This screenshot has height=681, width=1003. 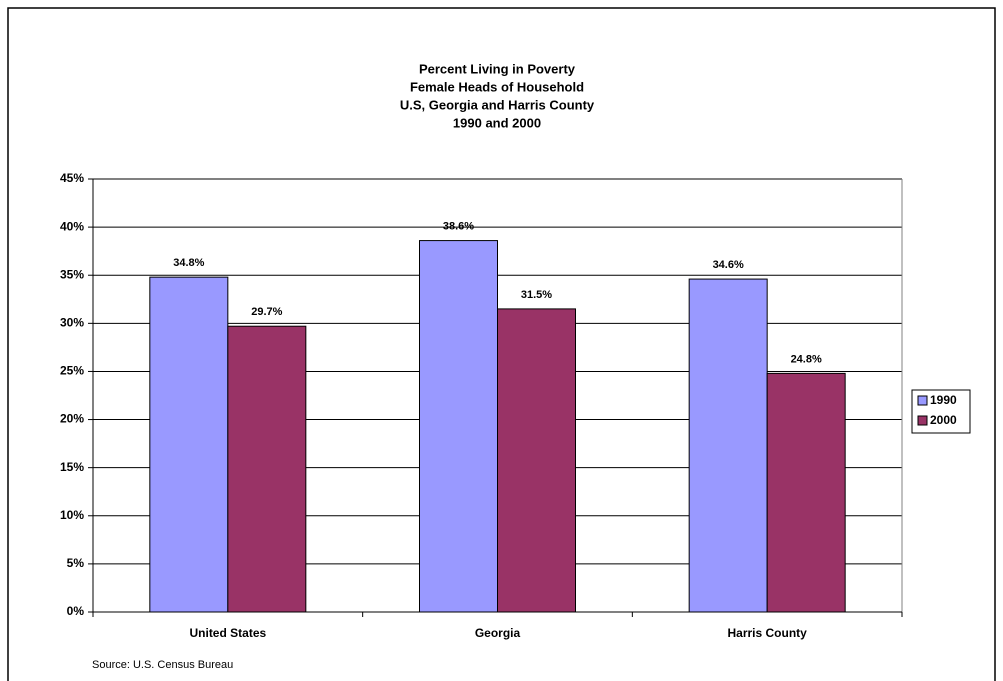 I want to click on x-tick-label: Harris County, so click(x=767, y=633).